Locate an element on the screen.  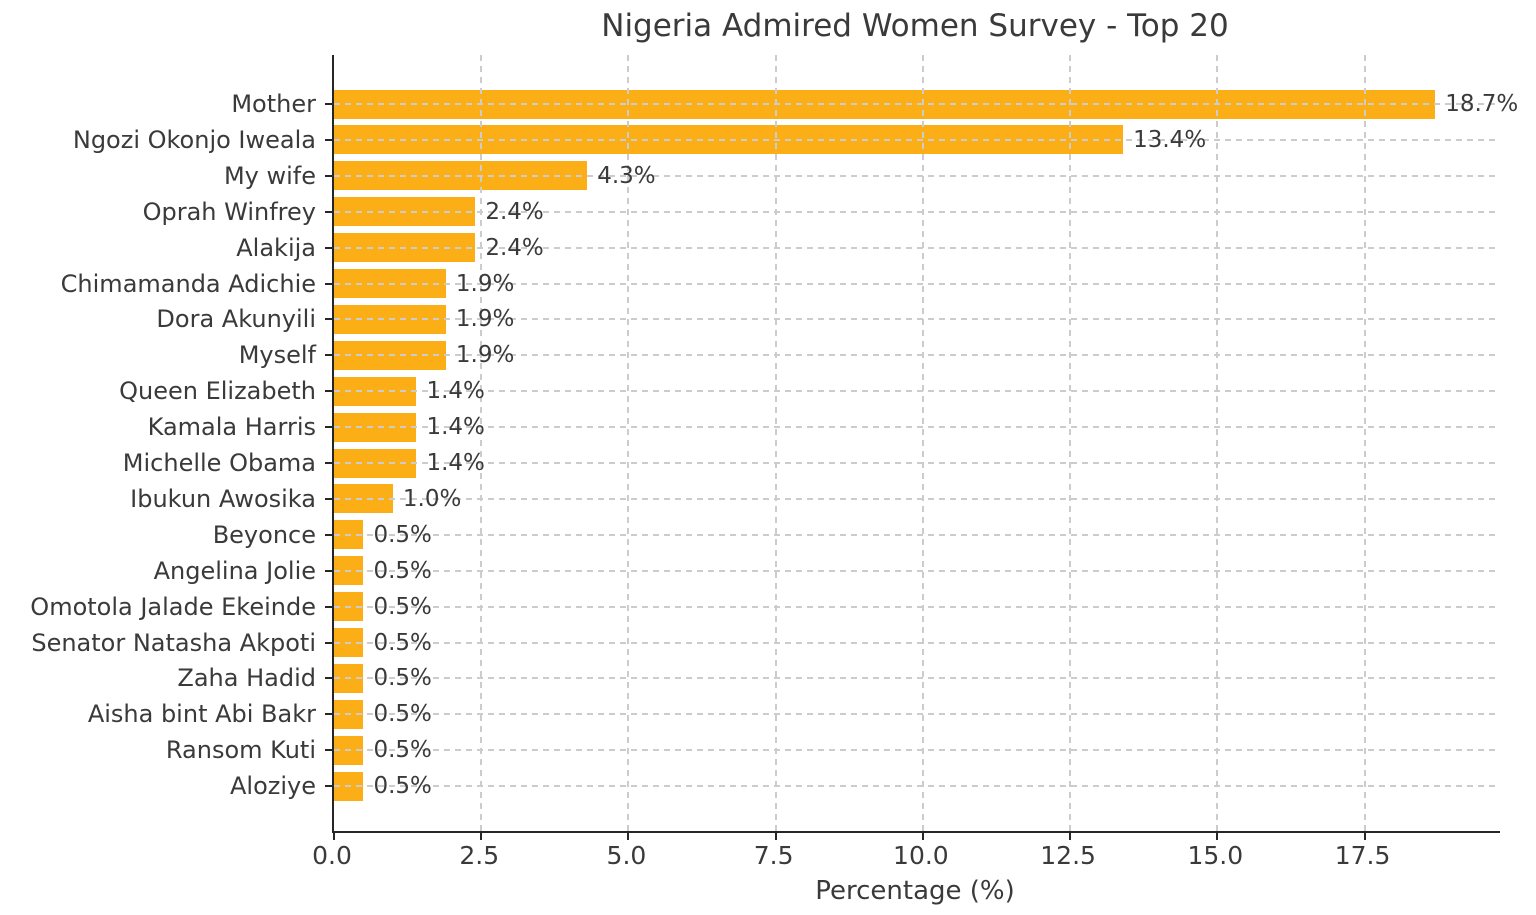
category-label: Oprah Winfrey is located at coordinates (229, 211).